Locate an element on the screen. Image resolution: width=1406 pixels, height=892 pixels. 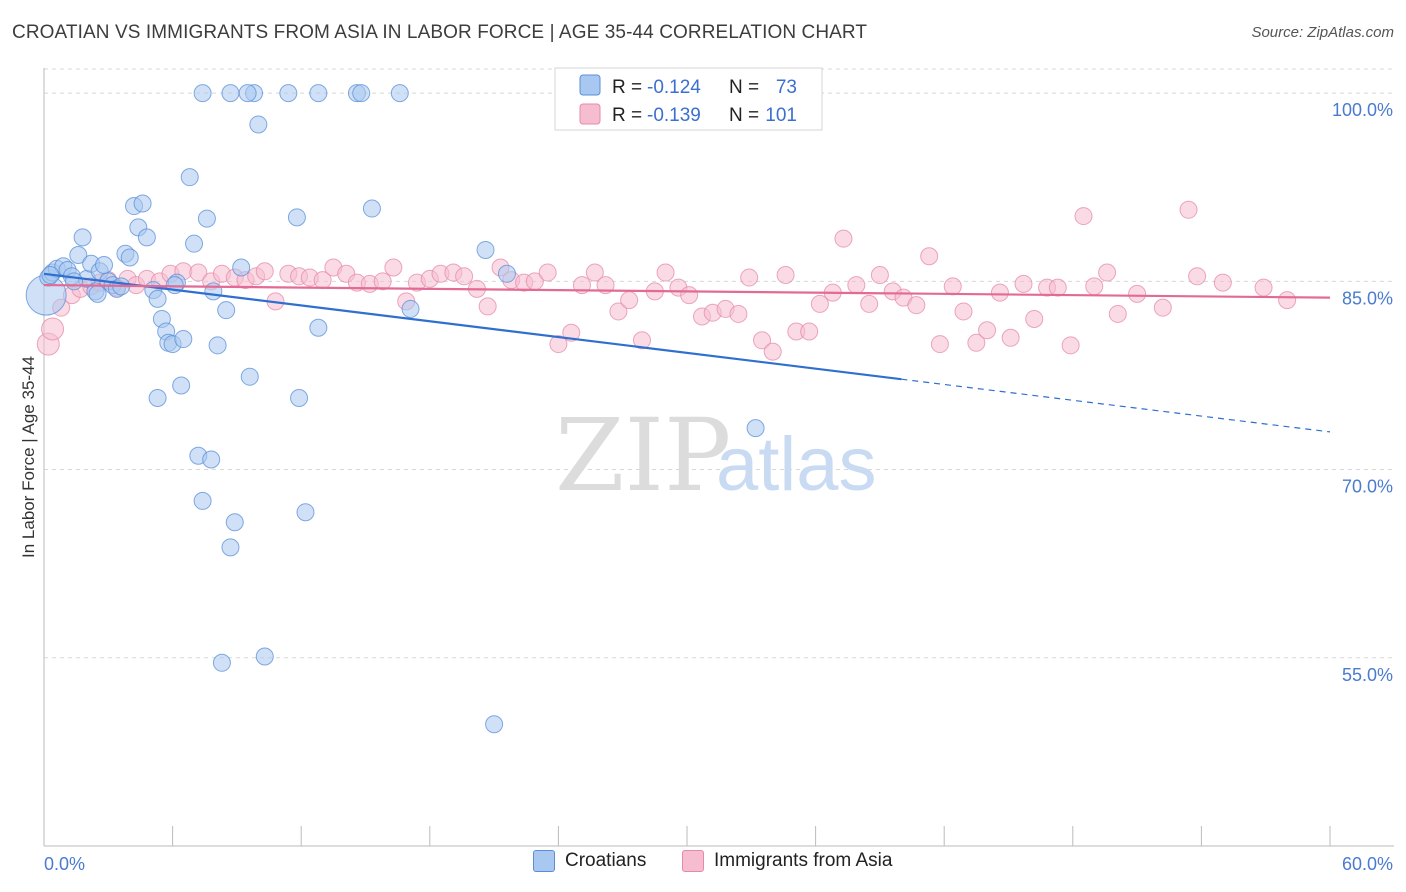
watermark-zip: ZIP is located at coordinates (643, 455).